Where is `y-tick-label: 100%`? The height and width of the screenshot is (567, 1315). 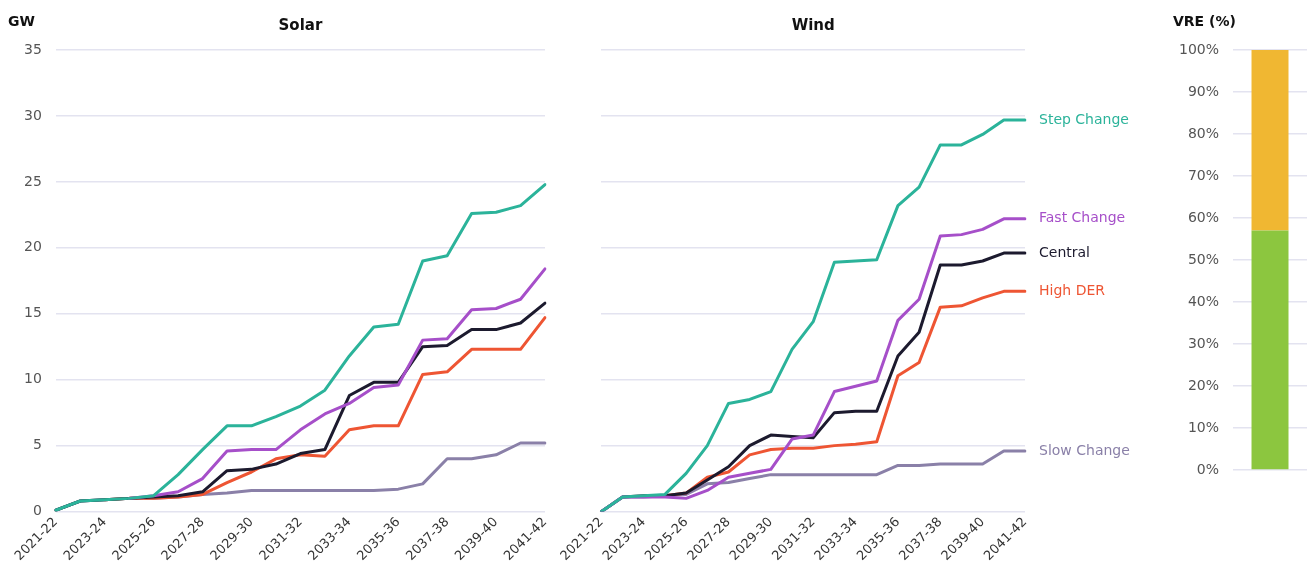
y-tick-label: 100% is located at coordinates (1199, 48).